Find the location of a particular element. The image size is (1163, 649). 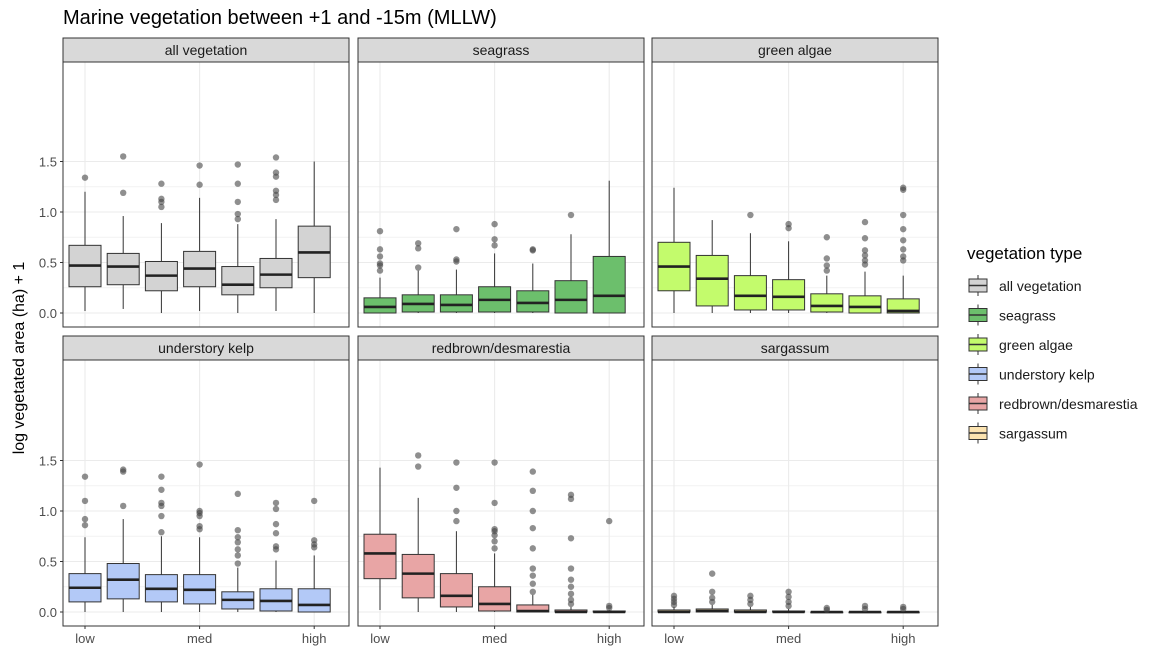

legend-entry: seagrass is located at coordinates (1012, 315).